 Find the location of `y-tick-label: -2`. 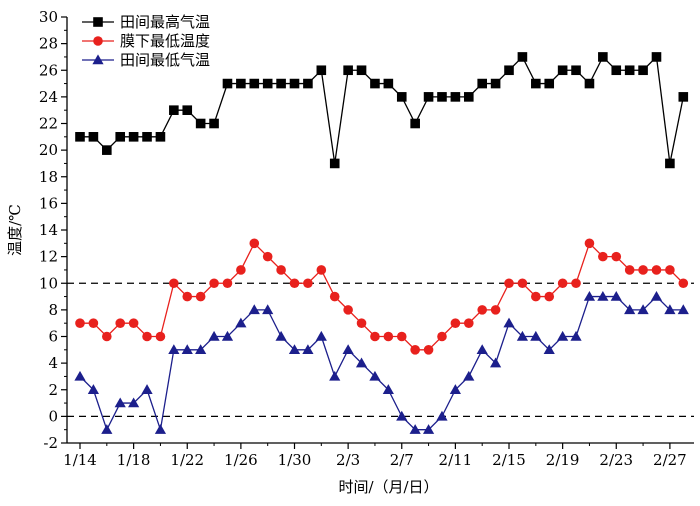

y-tick-label: -2 is located at coordinates (50, 443).